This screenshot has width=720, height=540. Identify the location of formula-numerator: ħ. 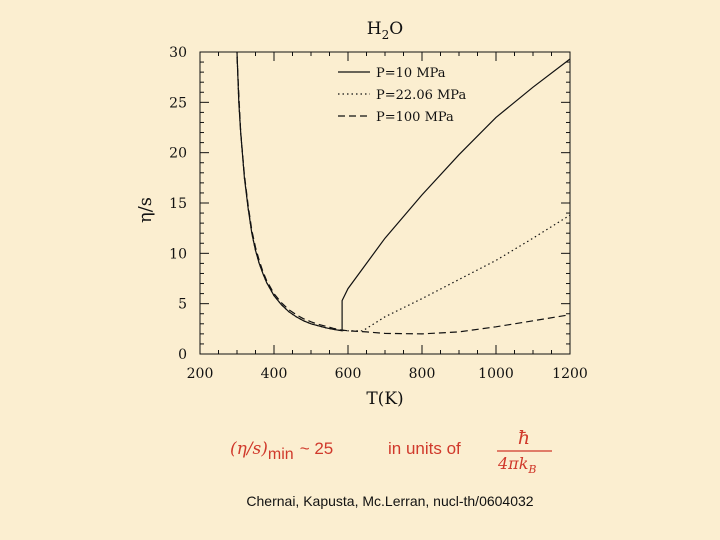
(524, 438).